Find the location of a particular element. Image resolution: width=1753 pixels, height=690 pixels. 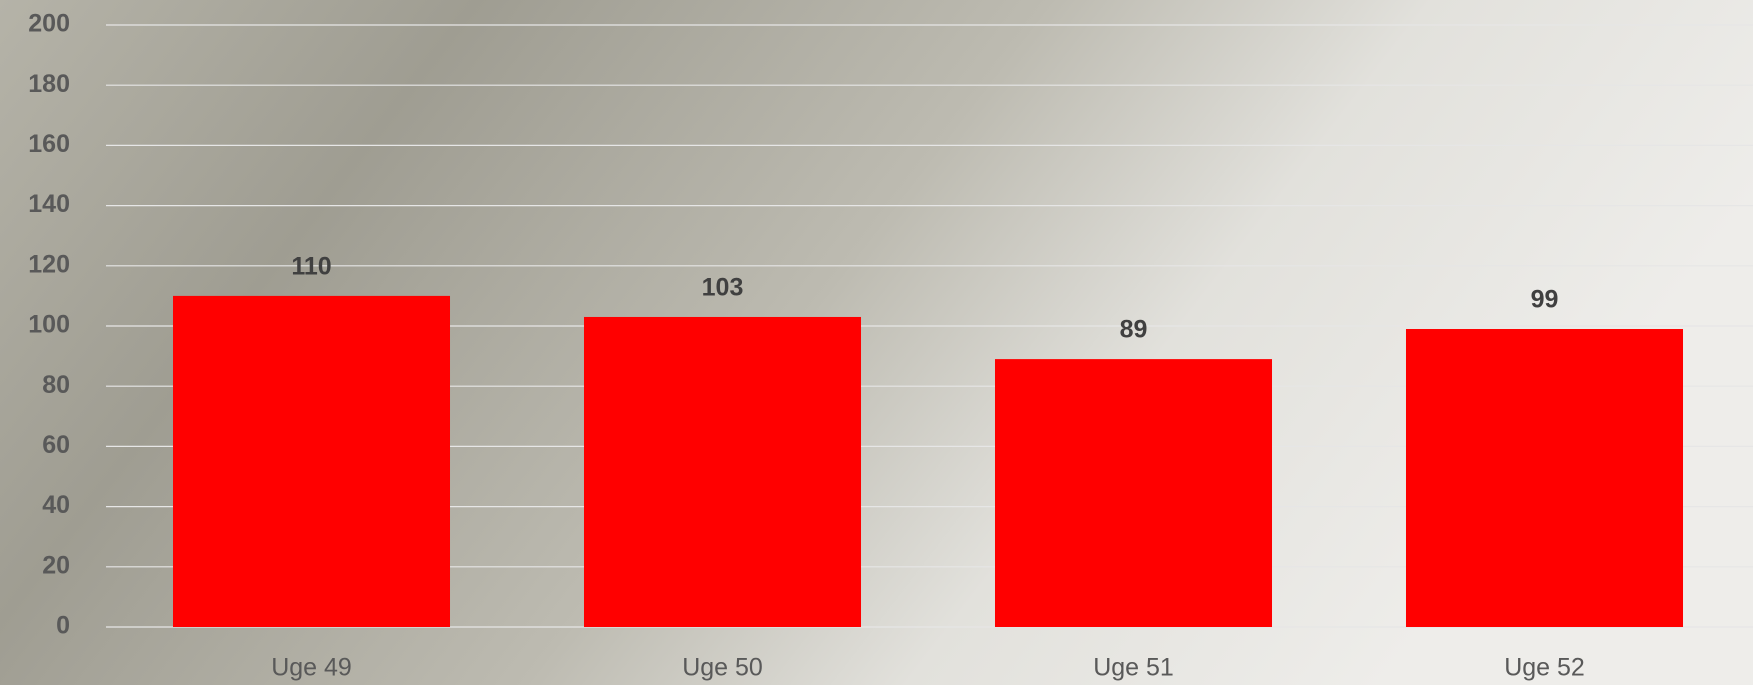

x-tick-label: Uge 51 is located at coordinates (1133, 668).